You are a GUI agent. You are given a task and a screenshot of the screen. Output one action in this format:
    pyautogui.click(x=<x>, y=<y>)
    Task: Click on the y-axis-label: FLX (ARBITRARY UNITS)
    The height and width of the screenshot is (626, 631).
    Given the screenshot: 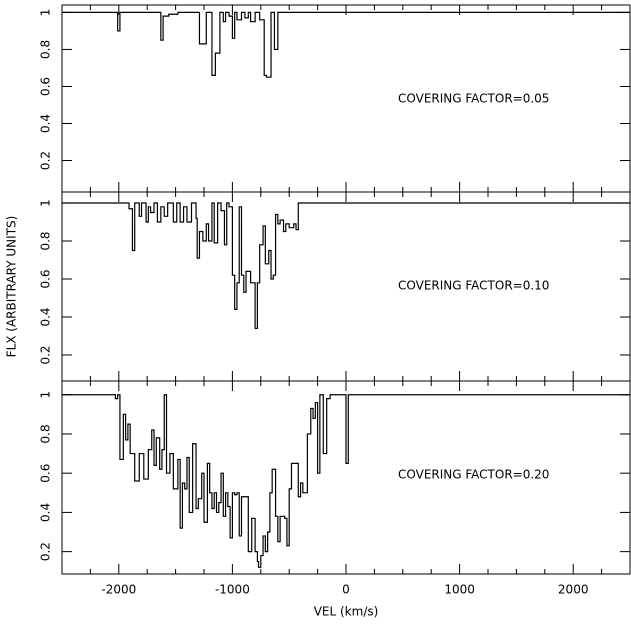 What is the action you would take?
    pyautogui.click(x=12, y=287)
    